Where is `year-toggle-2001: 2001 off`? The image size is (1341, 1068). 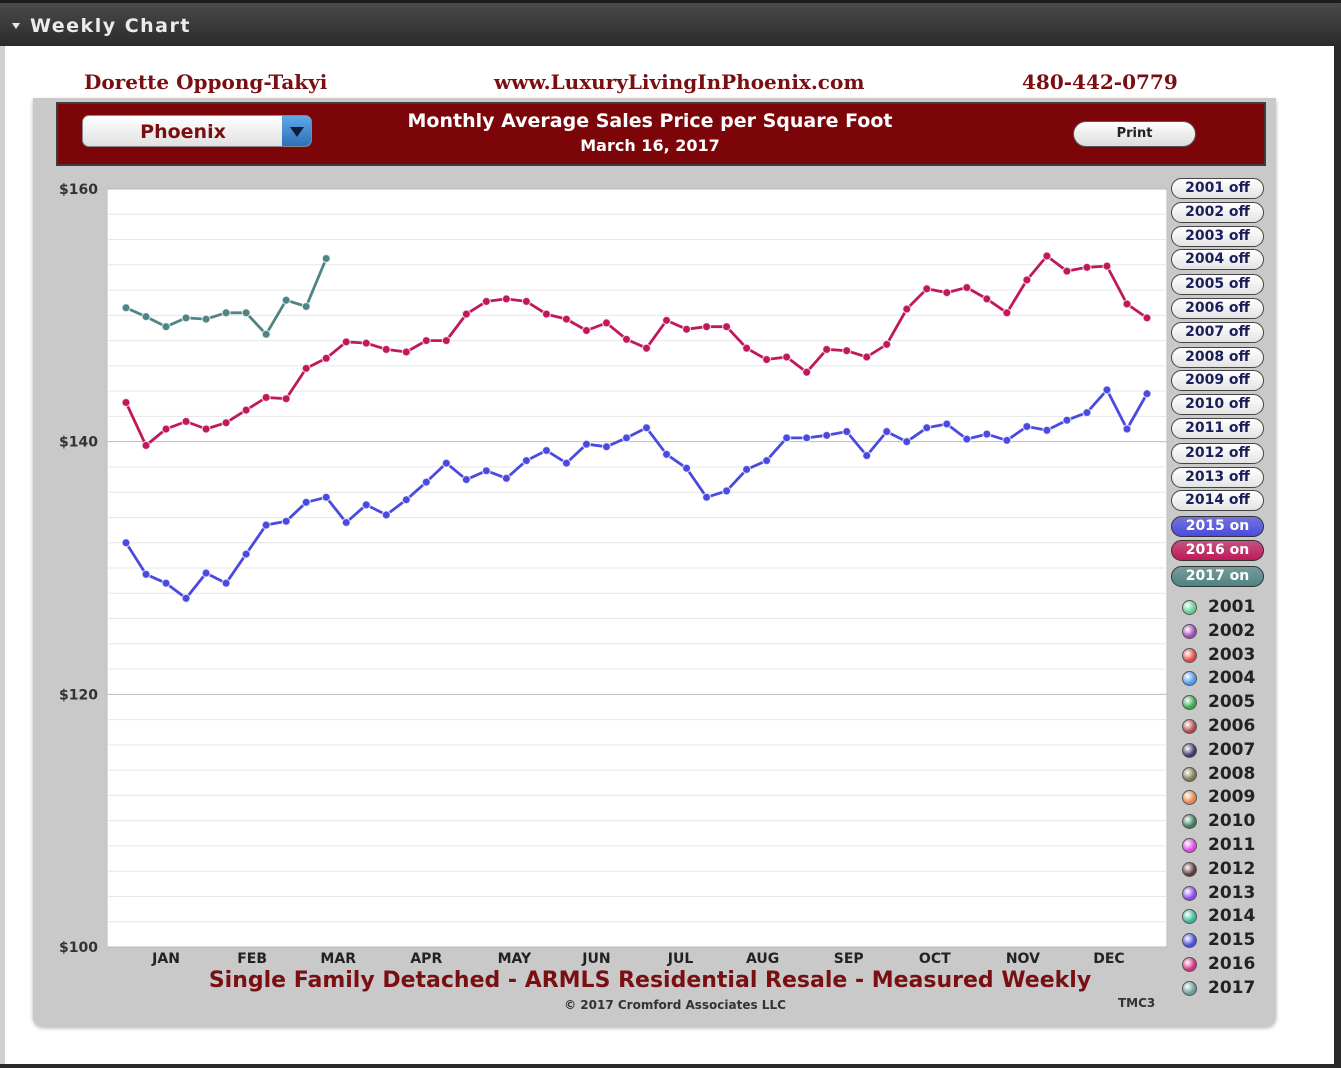 year-toggle-2001: 2001 off is located at coordinates (1217, 188).